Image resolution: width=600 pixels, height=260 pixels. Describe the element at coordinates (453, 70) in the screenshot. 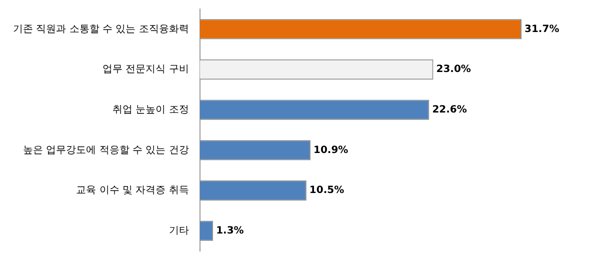

I see `data-label: 23.0%` at that location.